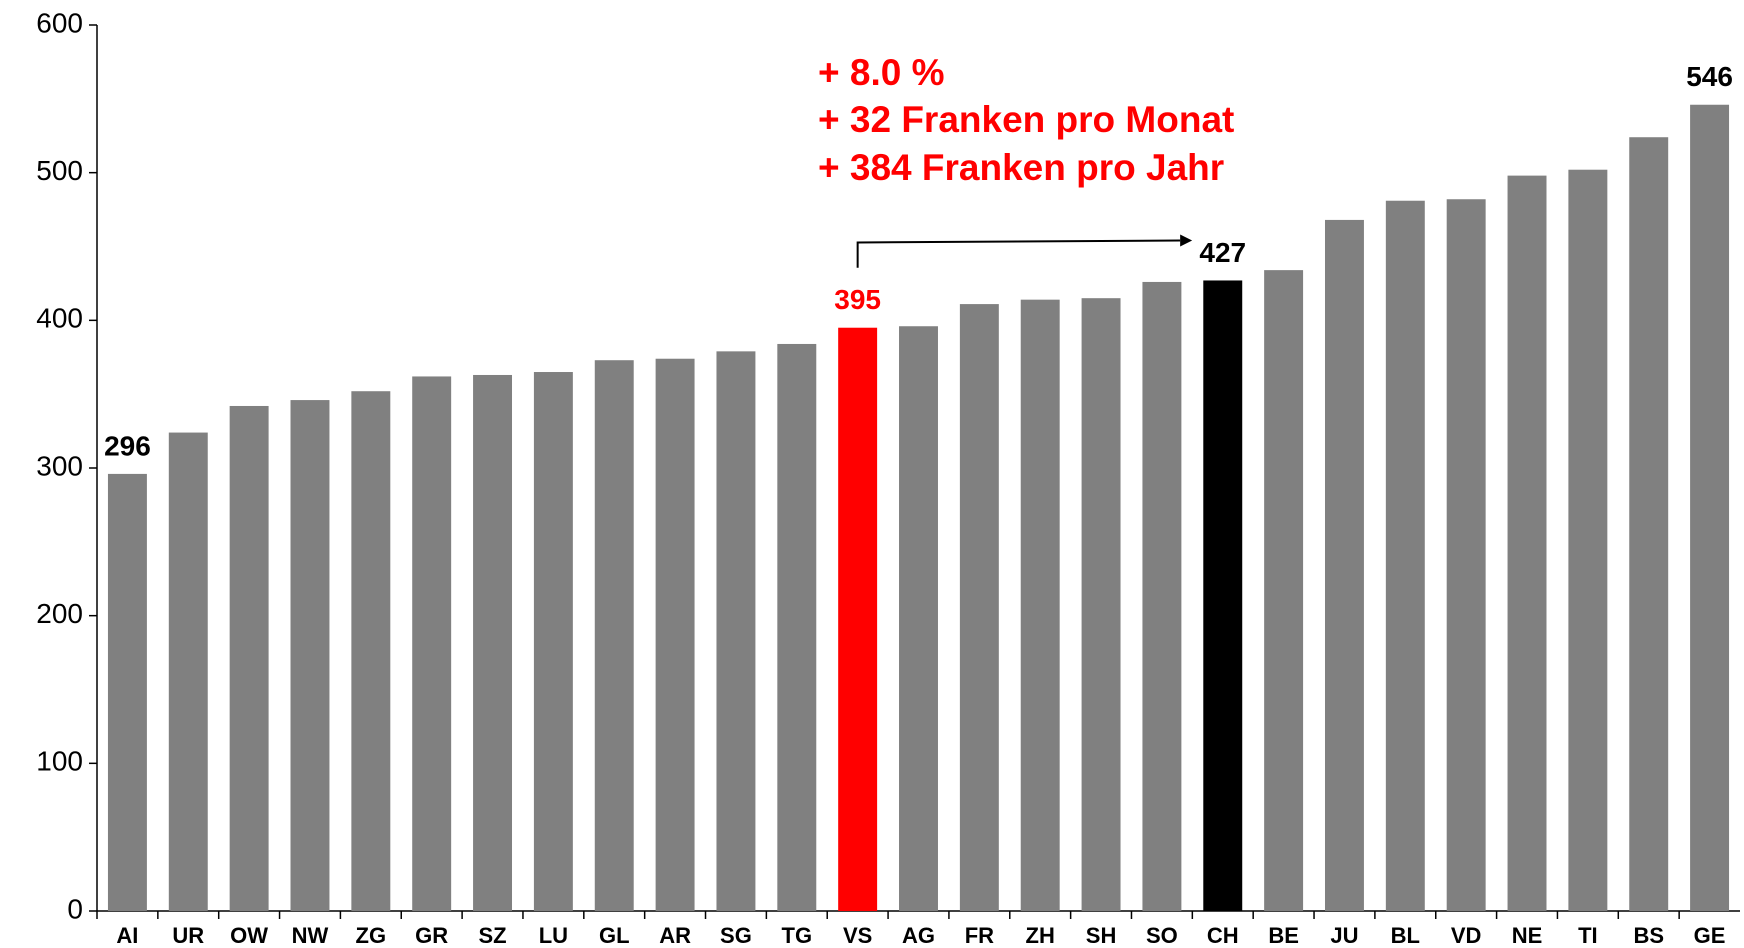 The height and width of the screenshot is (948, 1744). I want to click on y-tick-label: 200, so click(59, 613).